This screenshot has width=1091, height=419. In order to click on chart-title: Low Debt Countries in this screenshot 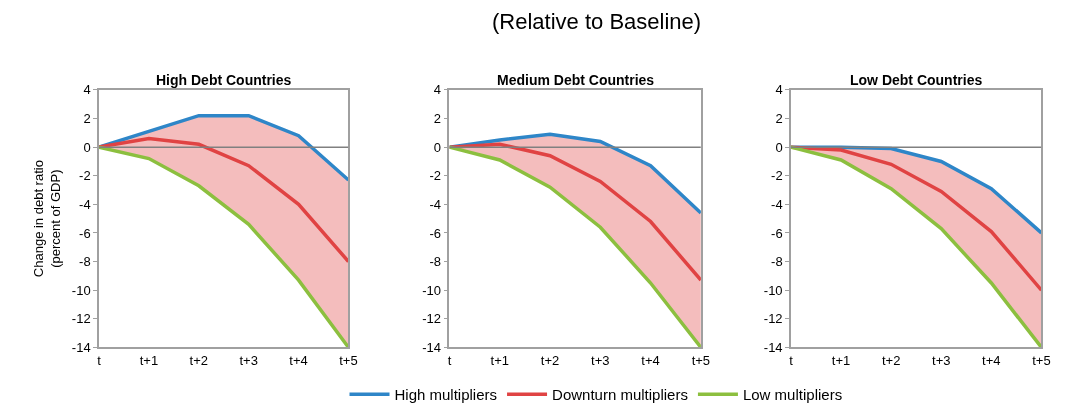, I will do `click(916, 80)`.